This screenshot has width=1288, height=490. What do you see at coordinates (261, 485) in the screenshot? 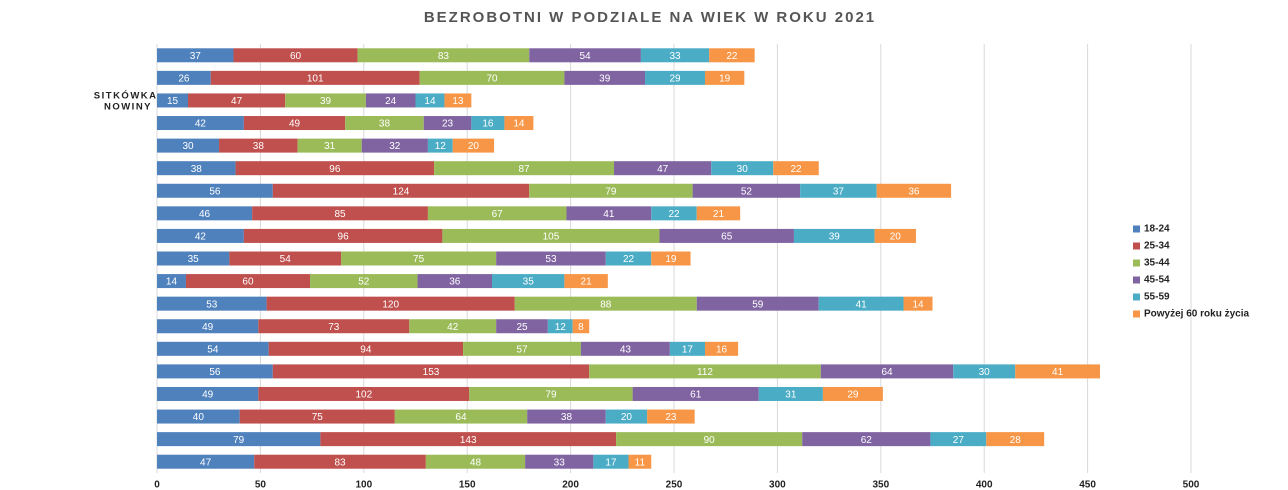
I see `x-tick-label: 50` at bounding box center [261, 485].